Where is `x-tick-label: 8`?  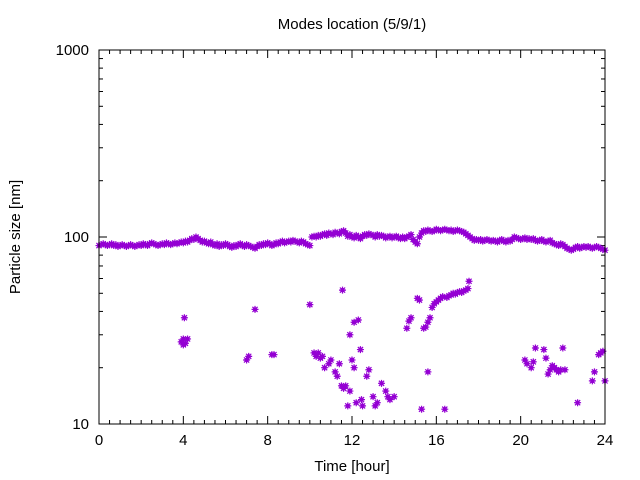 x-tick-label: 8 is located at coordinates (267, 440).